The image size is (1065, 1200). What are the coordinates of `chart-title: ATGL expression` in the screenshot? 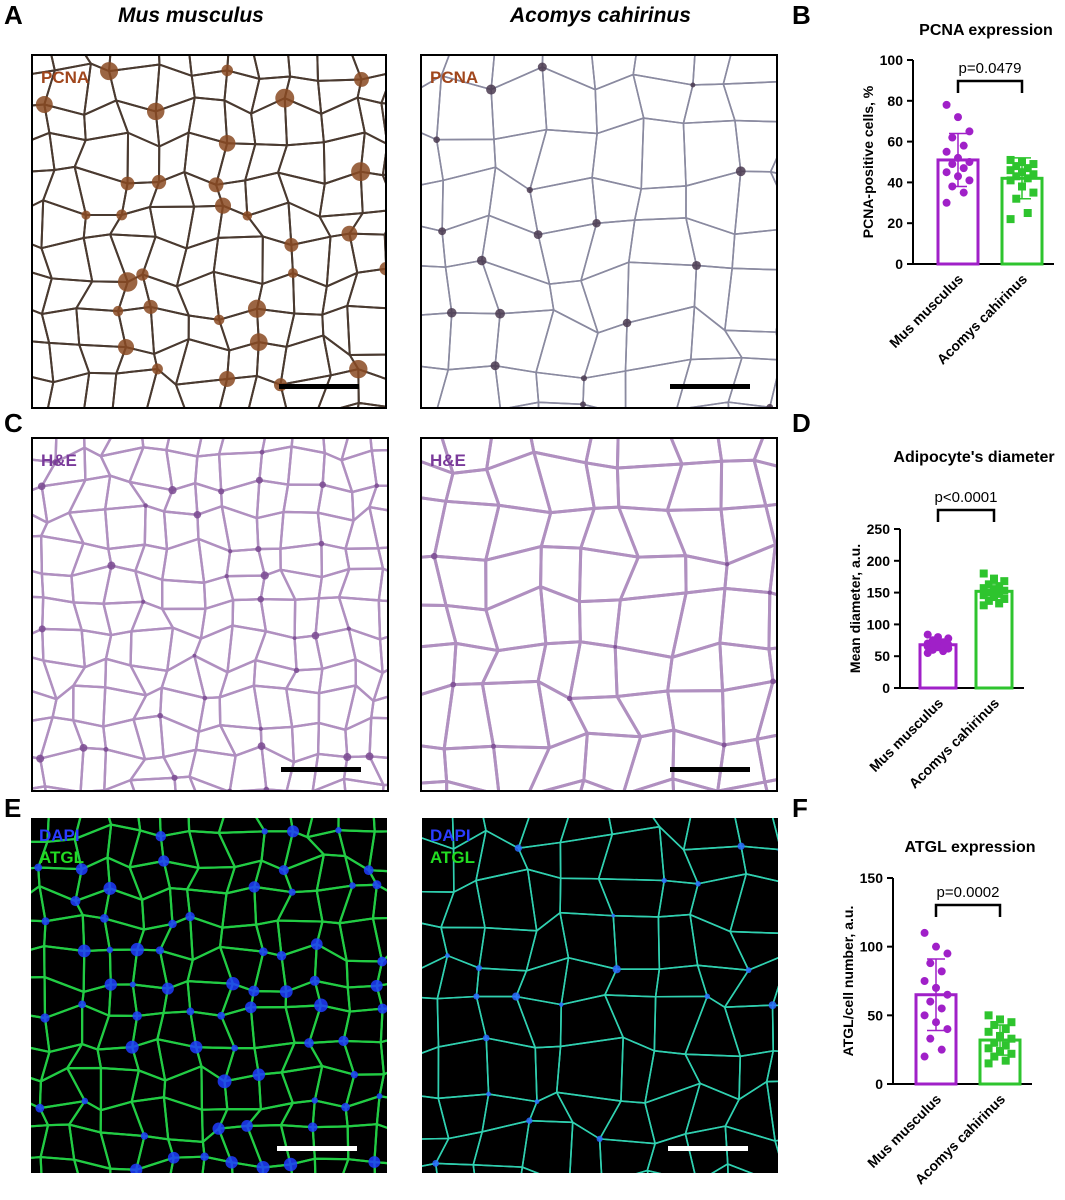 It's located at (970, 847).